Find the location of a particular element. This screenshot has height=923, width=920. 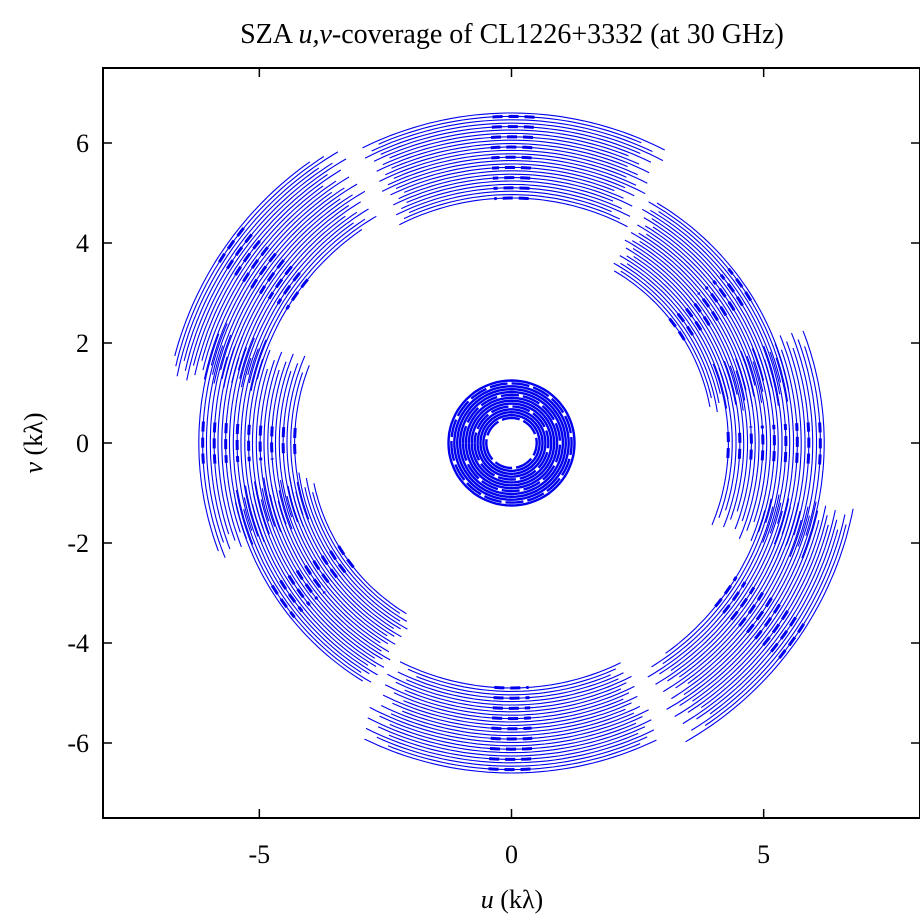

uv-ring-arc is located at coordinates (511, 443).